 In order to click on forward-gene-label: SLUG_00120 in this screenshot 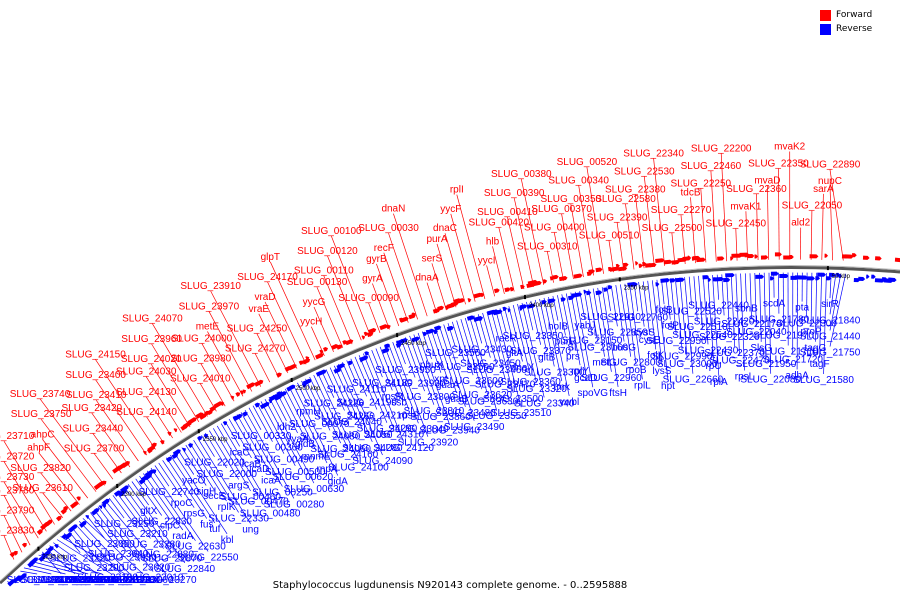, I will do `click(327, 251)`.